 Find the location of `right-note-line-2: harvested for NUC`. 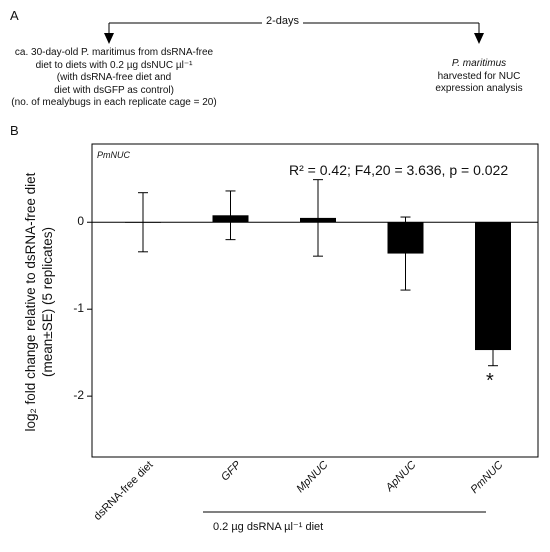

right-note-line-2: harvested for NUC is located at coordinates (479, 76).